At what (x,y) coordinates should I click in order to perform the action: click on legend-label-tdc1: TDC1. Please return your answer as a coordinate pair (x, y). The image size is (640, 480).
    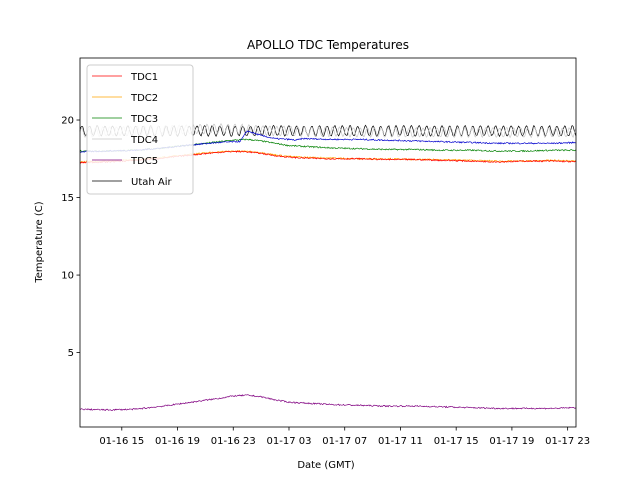
    Looking at the image, I should click on (144, 77).